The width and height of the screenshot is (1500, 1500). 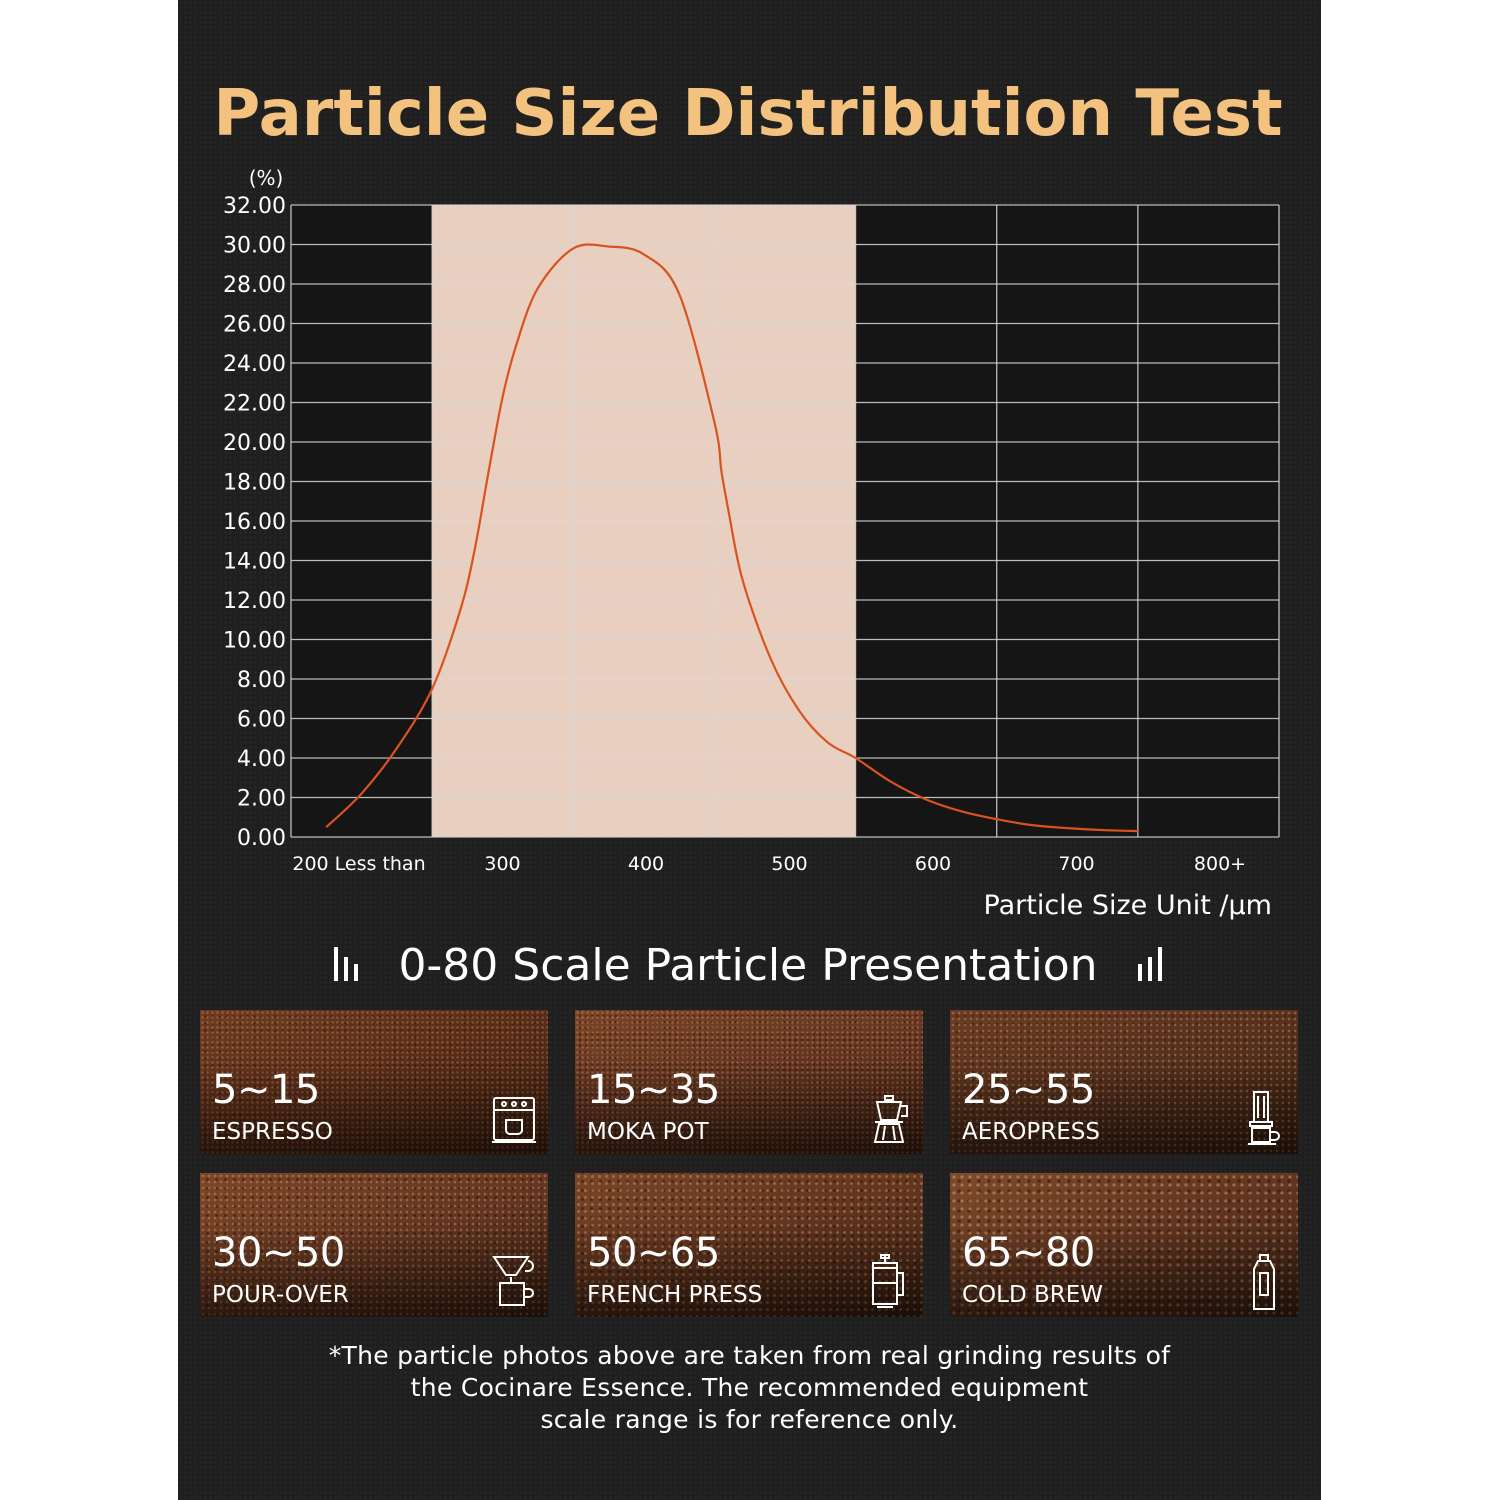 I want to click on chart-title: Particle Size Distribution Test, so click(x=747, y=114).